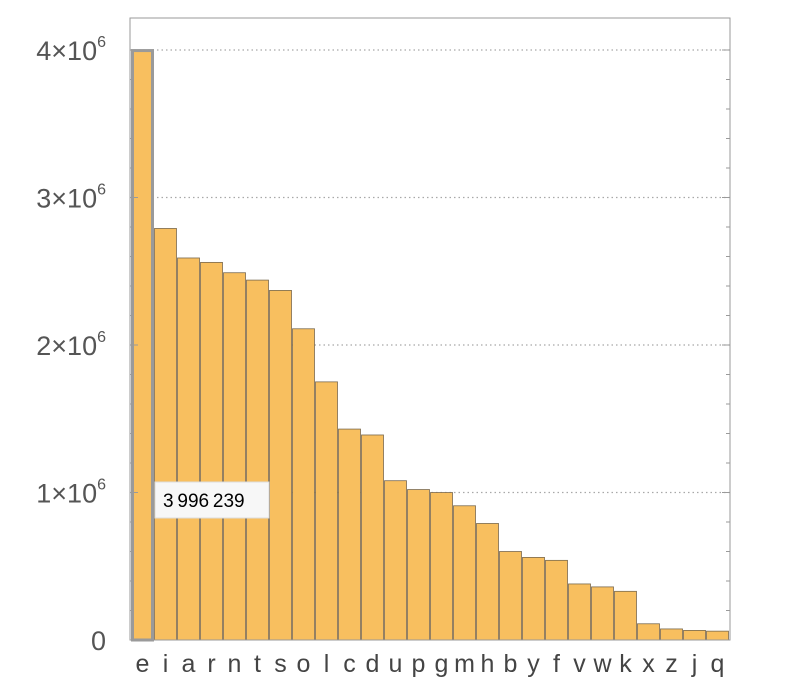 The image size is (796, 700). What do you see at coordinates (648, 632) in the screenshot?
I see `bar-x` at bounding box center [648, 632].